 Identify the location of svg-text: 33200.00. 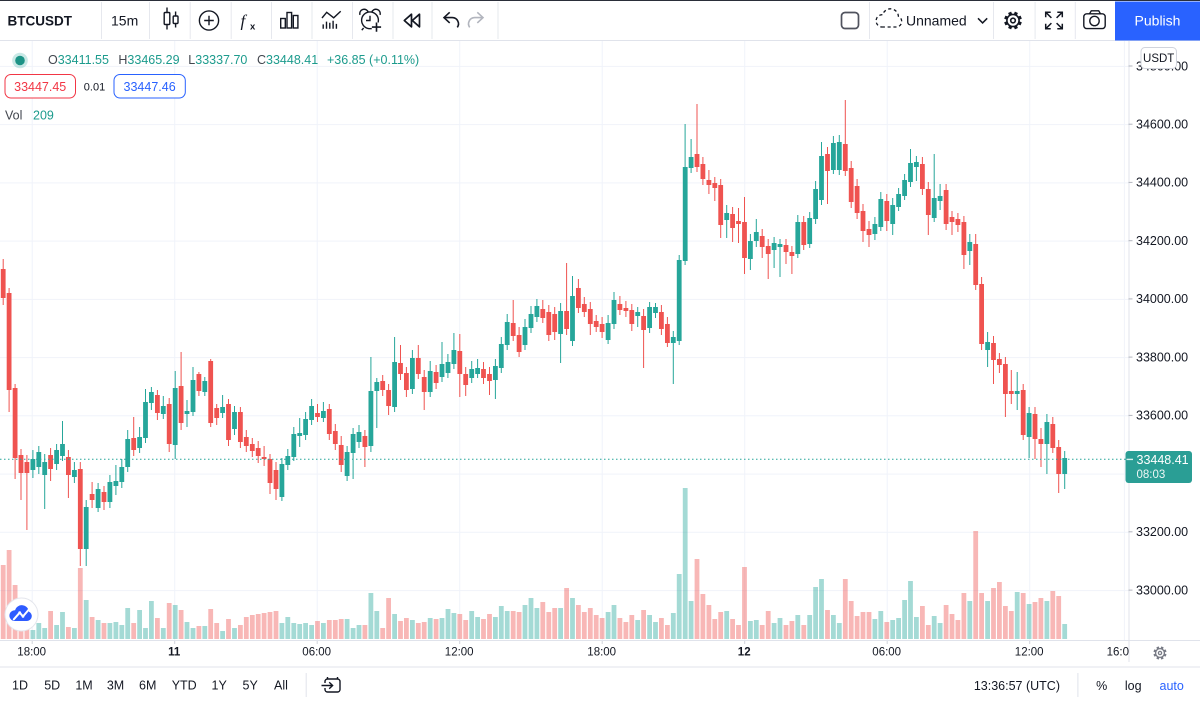
(1162, 532).